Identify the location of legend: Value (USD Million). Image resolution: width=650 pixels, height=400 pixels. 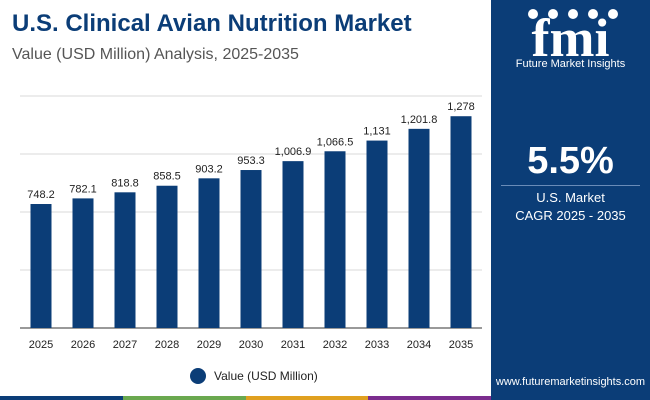
(254, 376).